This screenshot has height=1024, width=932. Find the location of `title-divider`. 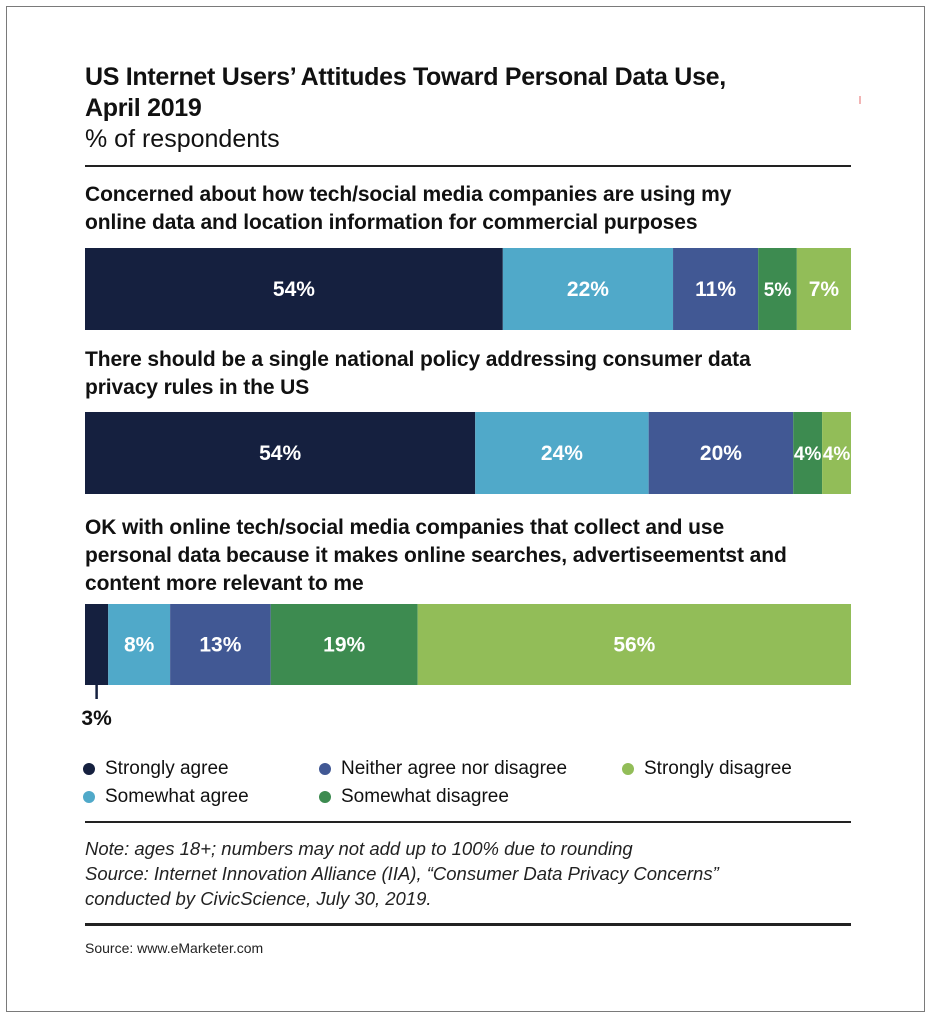

title-divider is located at coordinates (468, 166).